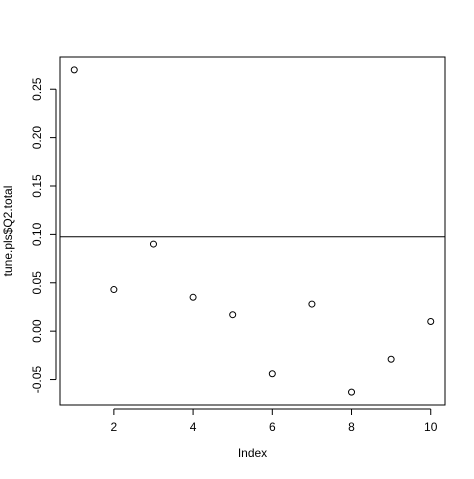 The height and width of the screenshot is (479, 474). Describe the element at coordinates (8, 231) in the screenshot. I see `y-axis-label: tune.pls$Q2.total` at that location.